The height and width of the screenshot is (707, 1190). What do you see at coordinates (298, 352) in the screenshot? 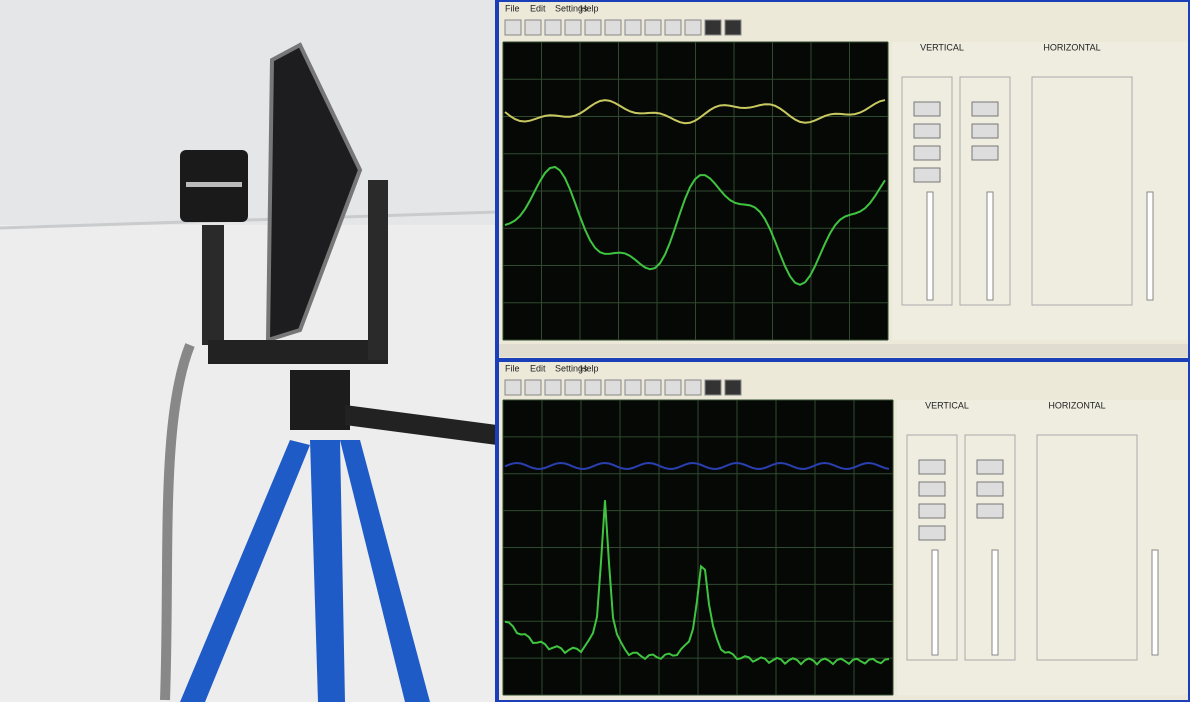
I see `bracket` at bounding box center [298, 352].